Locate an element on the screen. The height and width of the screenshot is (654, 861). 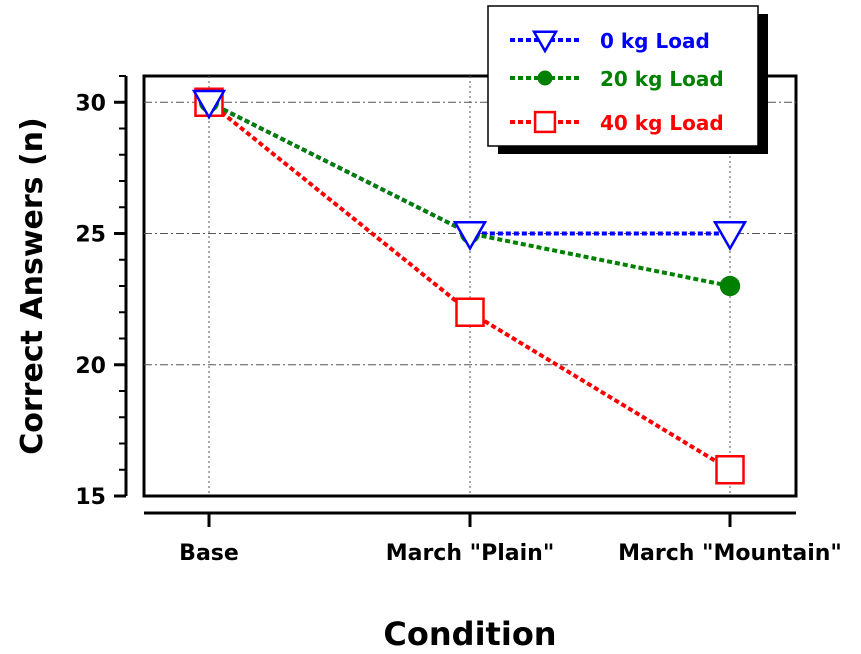
legend-label: 0 kg Load is located at coordinates (655, 41).